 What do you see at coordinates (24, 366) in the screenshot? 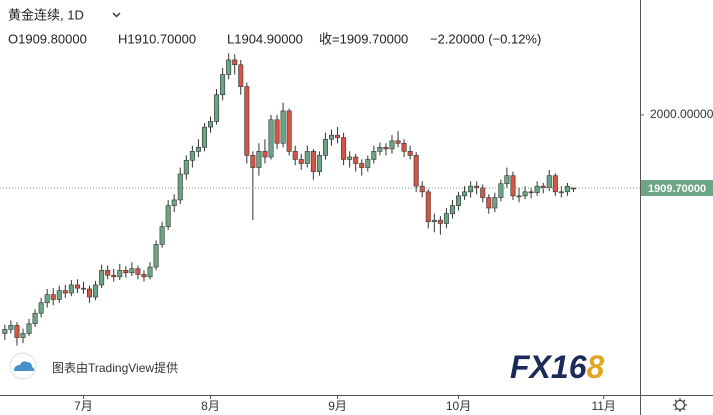
I see `tv-cloud-icon` at bounding box center [24, 366].